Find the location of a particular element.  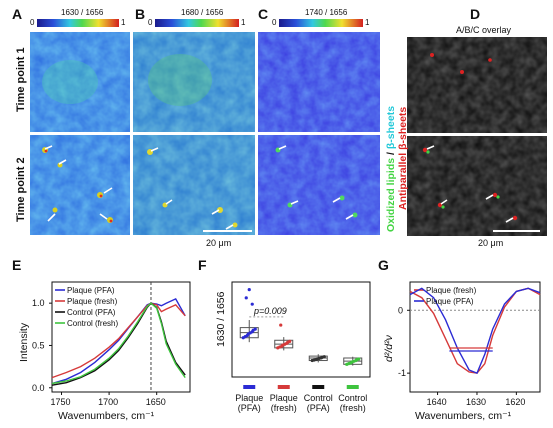

legend-label-e-2: Control (PFA) is located at coordinates (91, 312).